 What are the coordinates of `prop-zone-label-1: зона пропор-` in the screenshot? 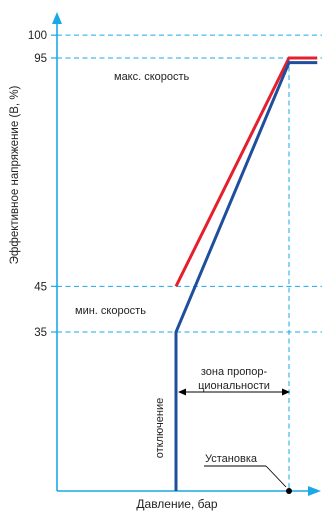 It's located at (234, 372).